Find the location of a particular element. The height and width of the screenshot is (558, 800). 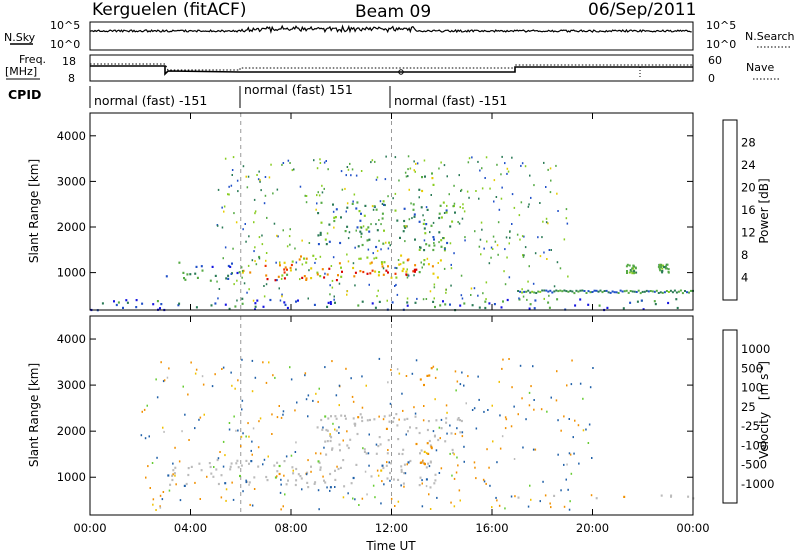

nsky-line is located at coordinates (390, 29).